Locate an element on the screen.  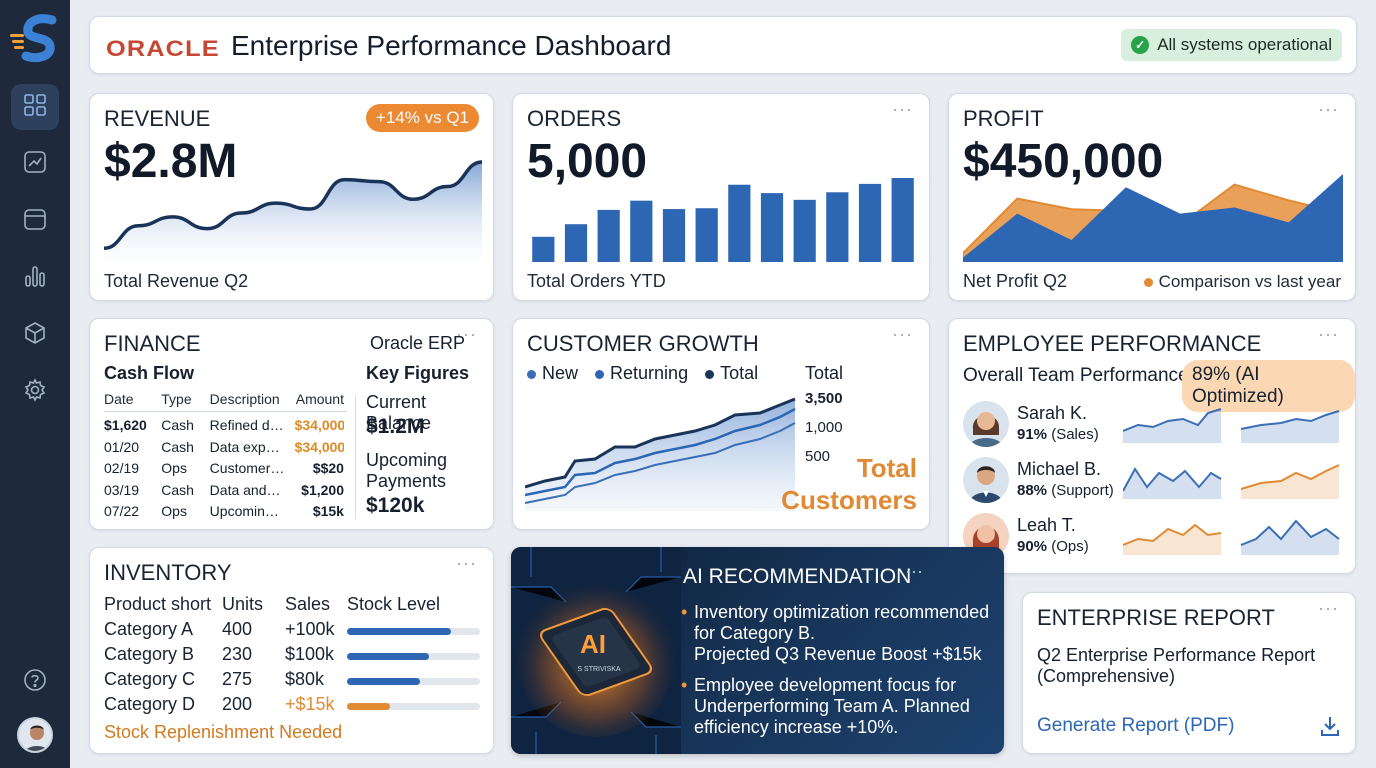
profit-footer: Net Profit Q2 is located at coordinates (1015, 281).